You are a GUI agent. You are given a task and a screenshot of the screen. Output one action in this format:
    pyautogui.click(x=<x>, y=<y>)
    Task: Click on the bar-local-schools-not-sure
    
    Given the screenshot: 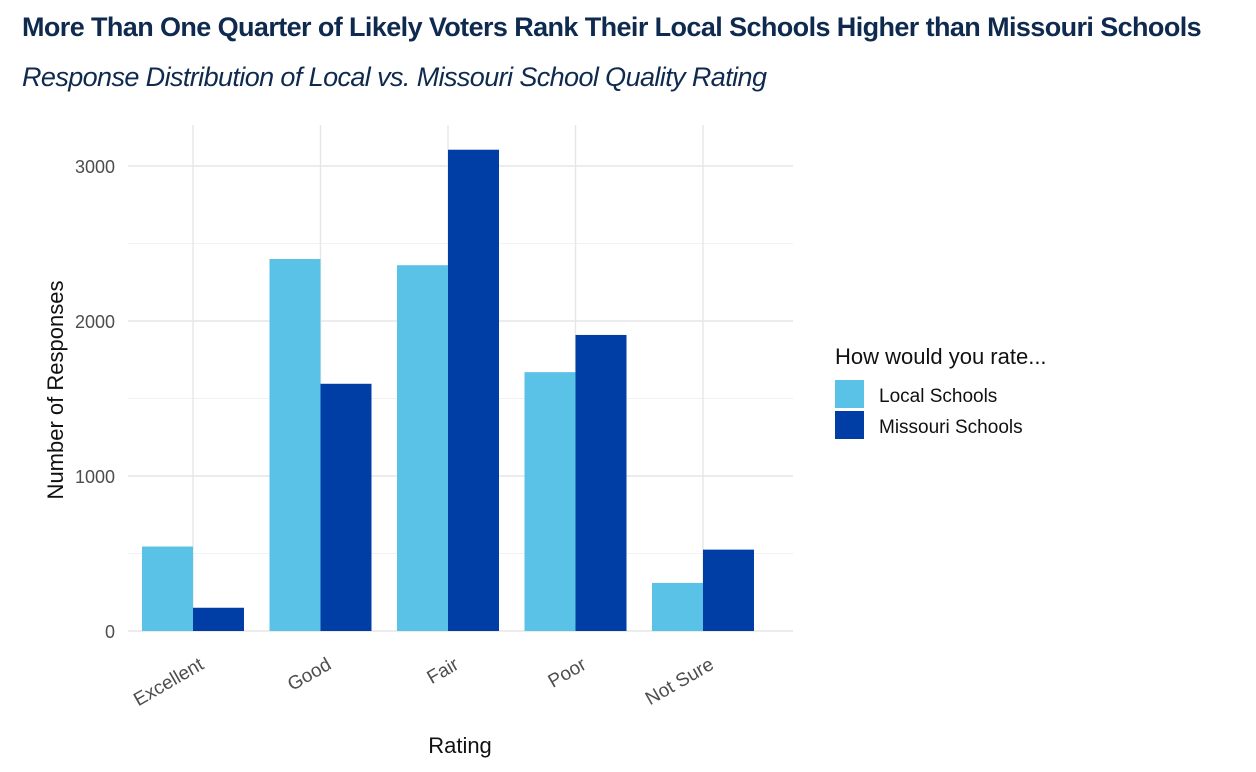 What is the action you would take?
    pyautogui.click(x=677, y=606)
    